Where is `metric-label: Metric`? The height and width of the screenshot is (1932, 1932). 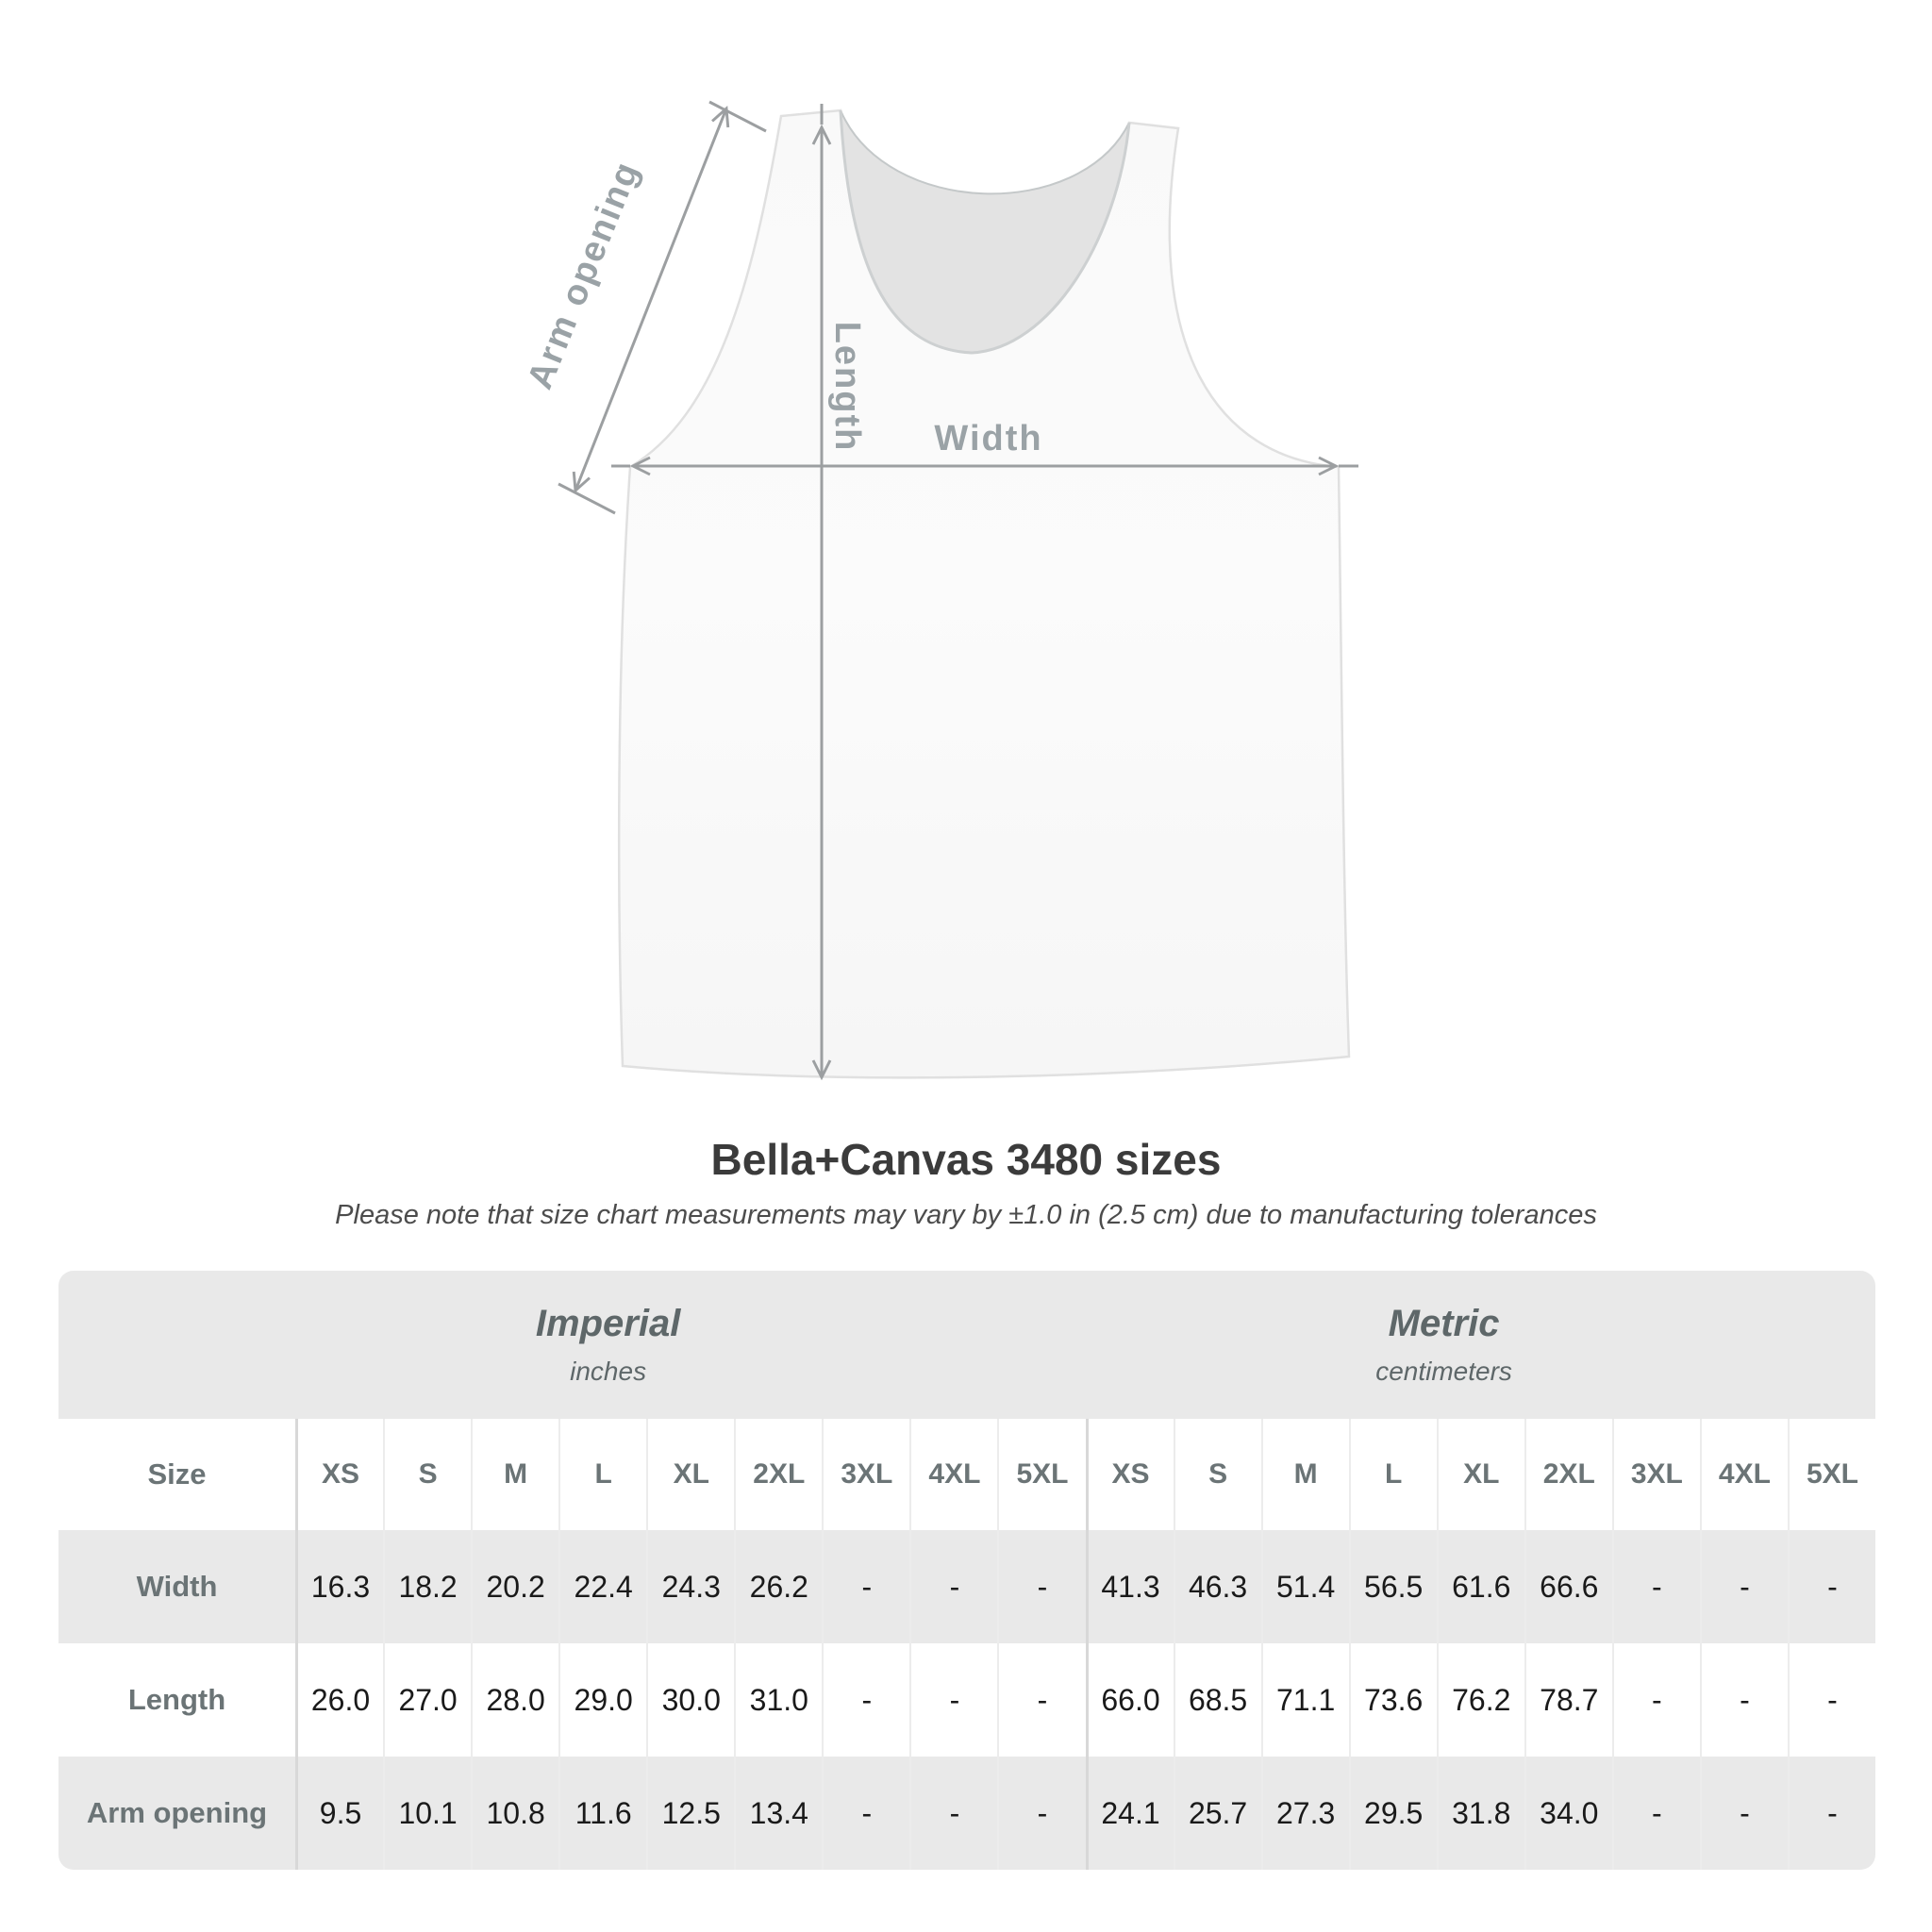
metric-label: Metric is located at coordinates (1444, 1324).